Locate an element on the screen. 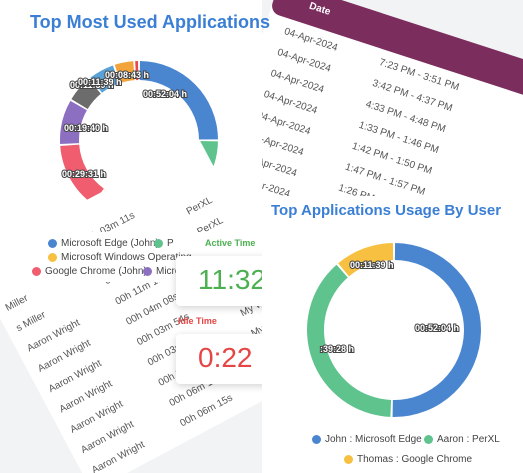 Image resolution: width=523 pixels, height=473 pixels. legend-label: Microsoft Windows Operating is located at coordinates (126, 257).